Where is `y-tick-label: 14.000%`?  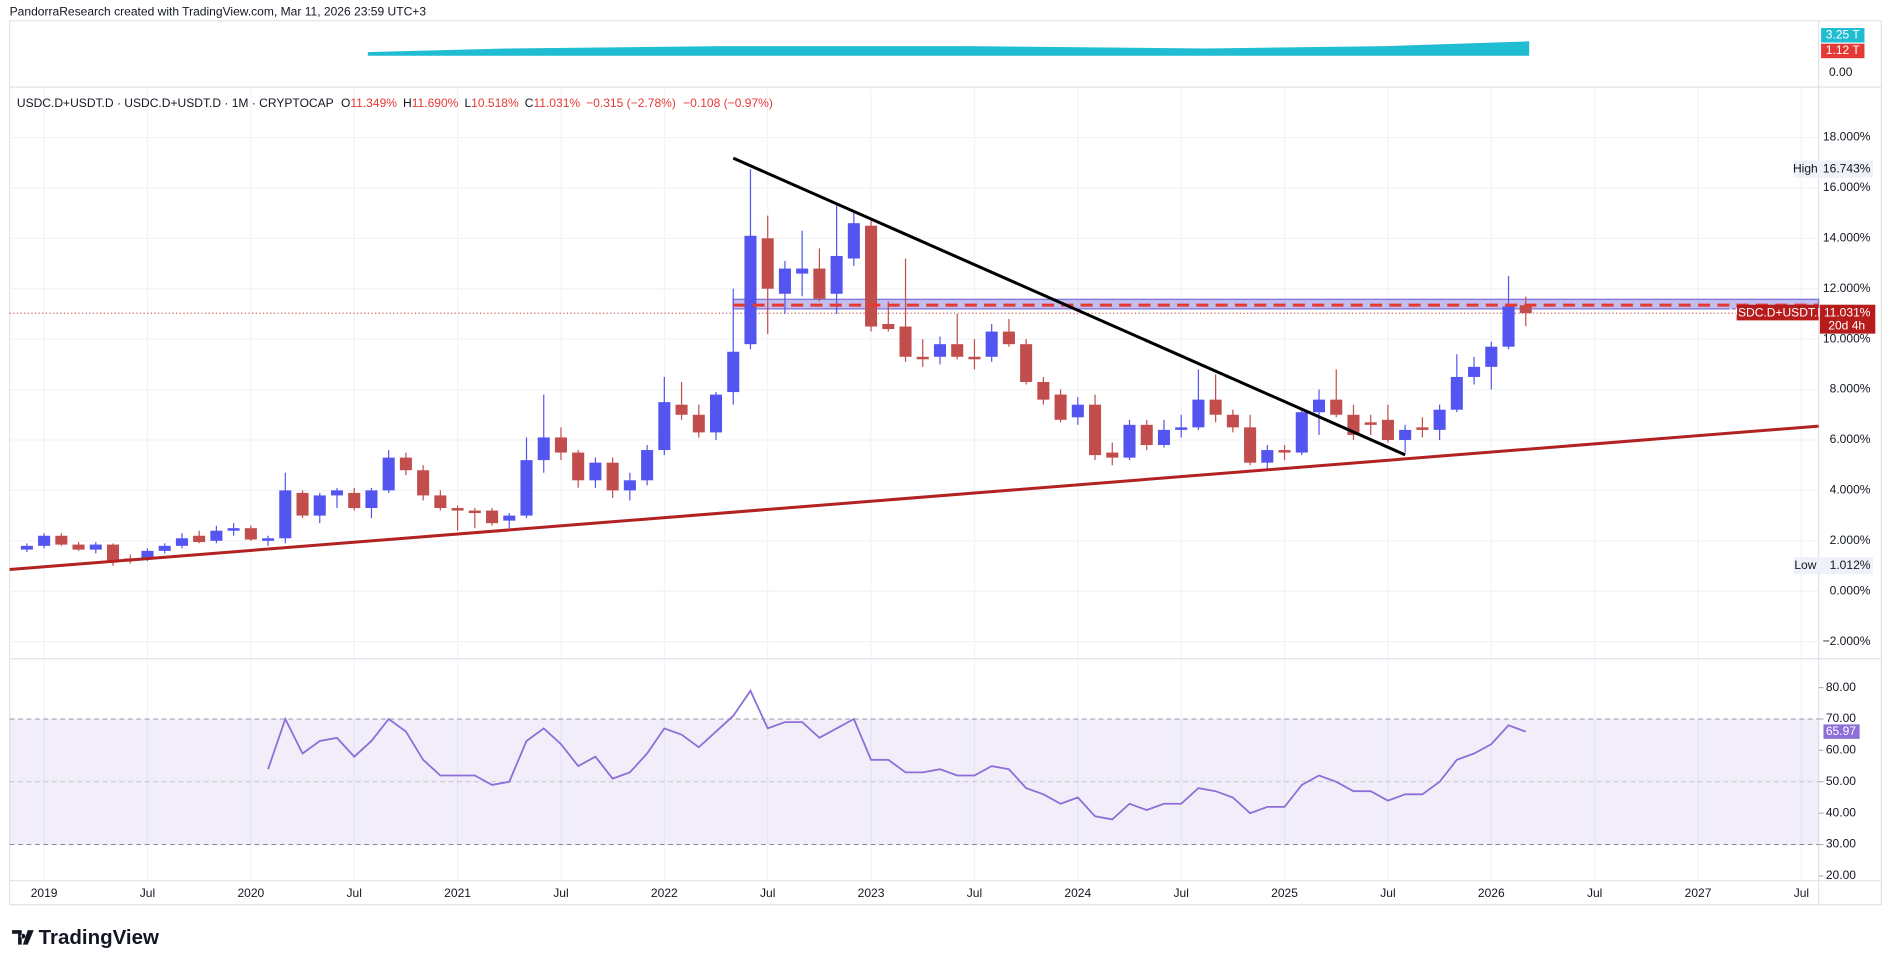
y-tick-label: 14.000% is located at coordinates (1847, 238).